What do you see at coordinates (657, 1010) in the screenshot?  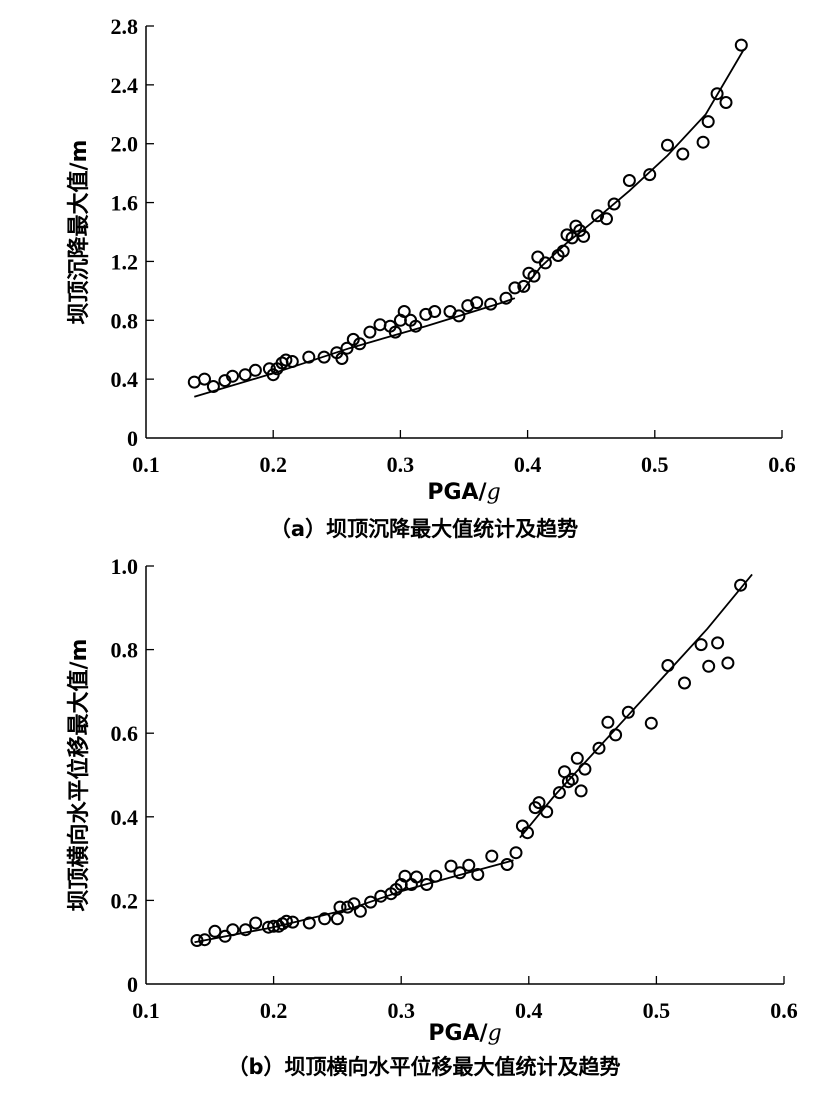 I see `x-tick-label: 0.5` at bounding box center [657, 1010].